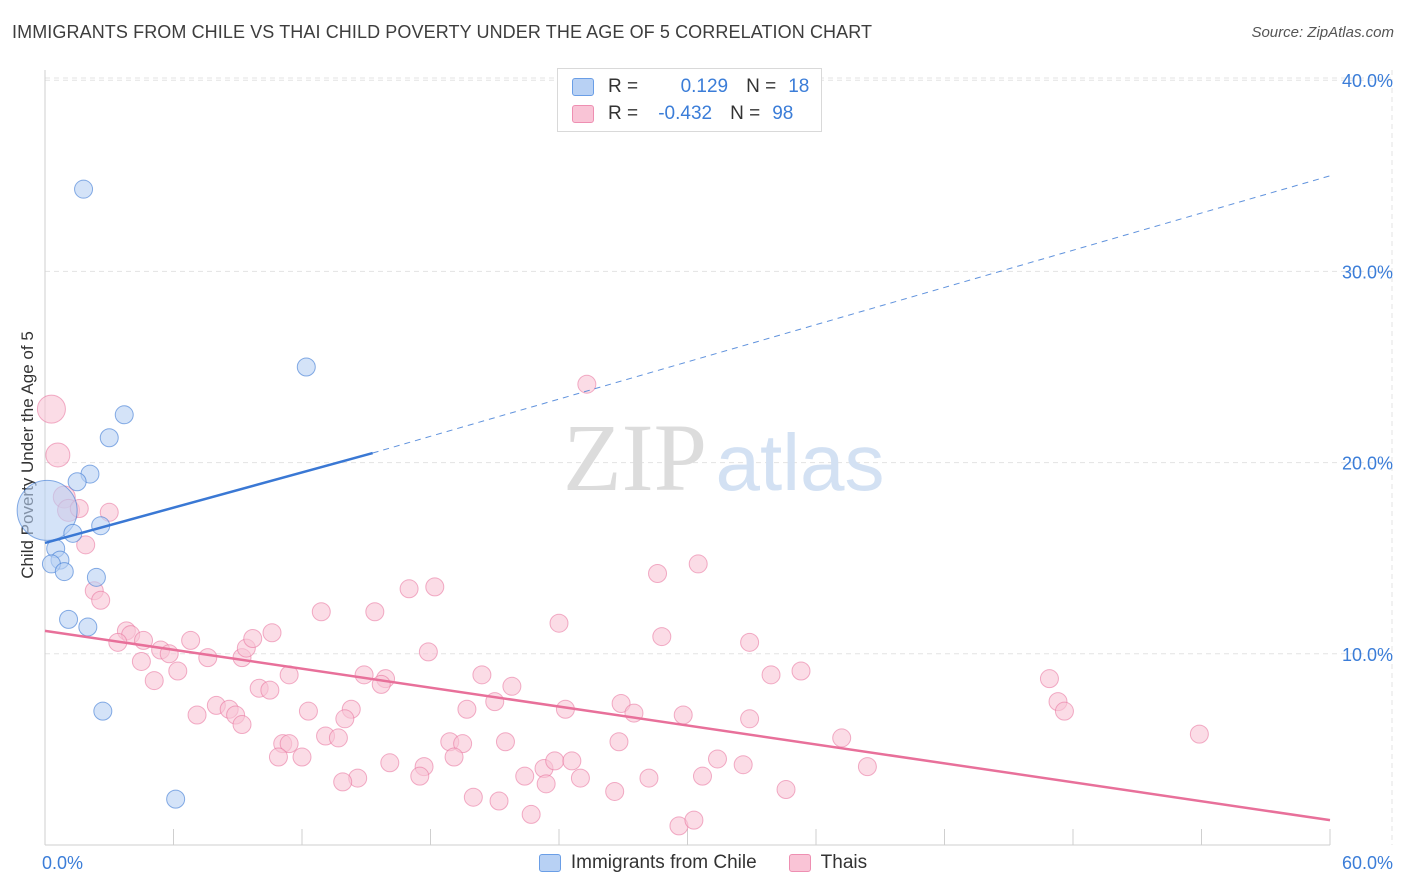 This screenshot has height=892, width=1406. What do you see at coordinates (704, 86) in the screenshot?
I see `legend-r-value: 0.129` at bounding box center [704, 86].